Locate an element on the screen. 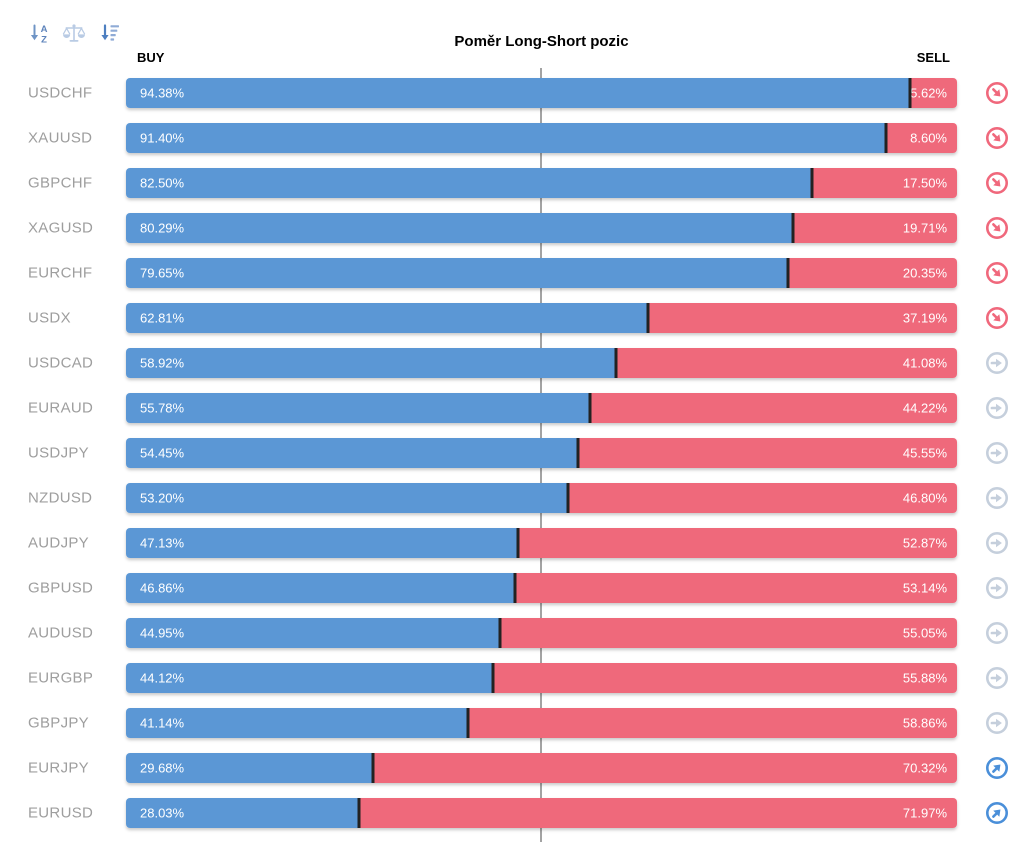  buy-bar-segment: 94.38% is located at coordinates (518, 92).